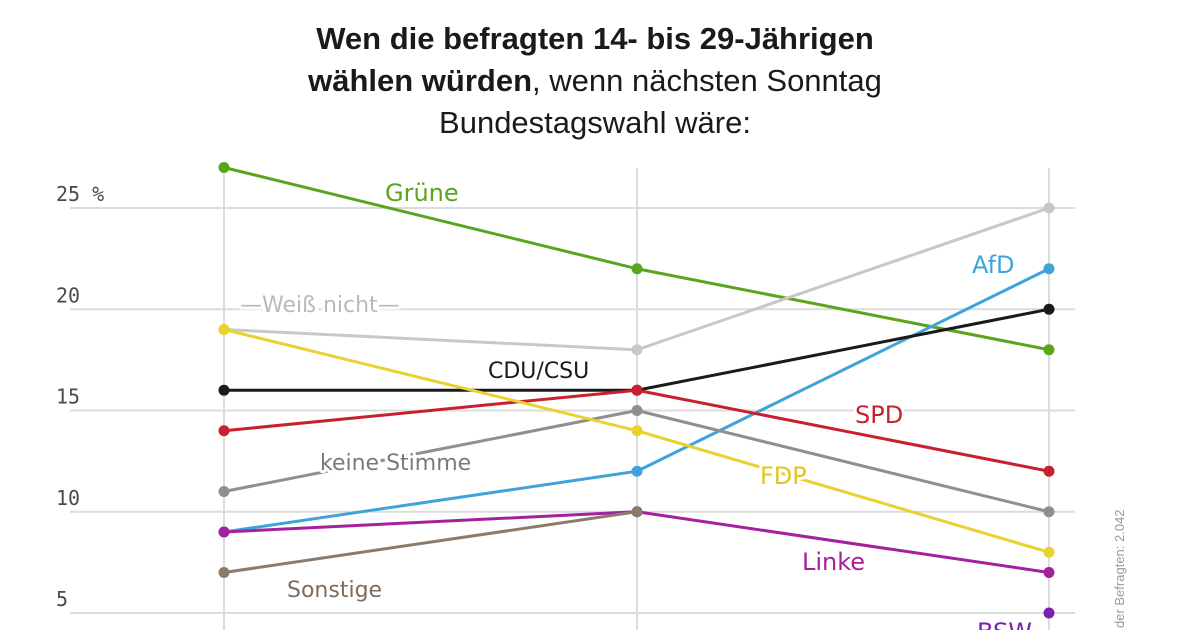  Describe the element at coordinates (420, 80) in the screenshot. I see `title-line-2-bold: wählen würden` at that location.